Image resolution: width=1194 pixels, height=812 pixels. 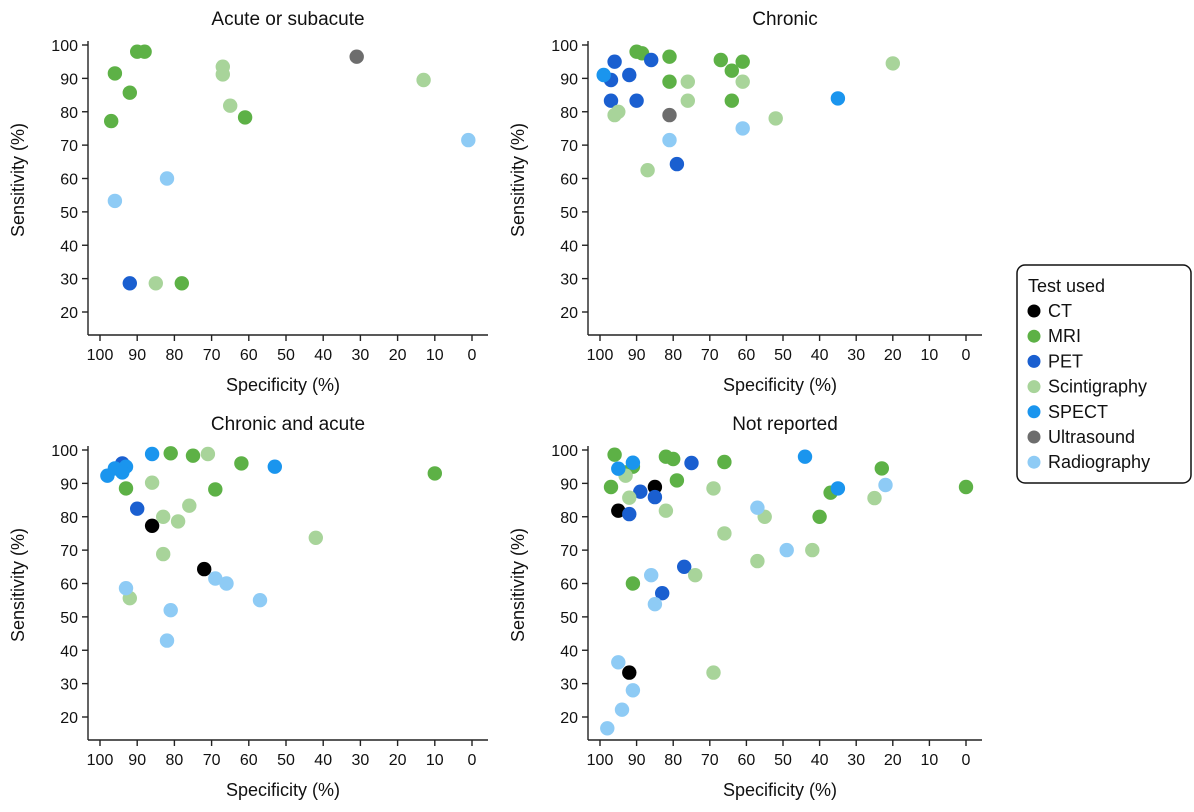 What do you see at coordinates (1078, 412) in the screenshot?
I see `legend-label: SPECT` at bounding box center [1078, 412].